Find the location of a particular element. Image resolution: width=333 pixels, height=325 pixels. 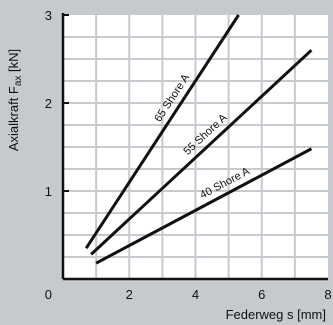

y-axis-title-main: Axialkraft F is located at coordinates (13, 118).